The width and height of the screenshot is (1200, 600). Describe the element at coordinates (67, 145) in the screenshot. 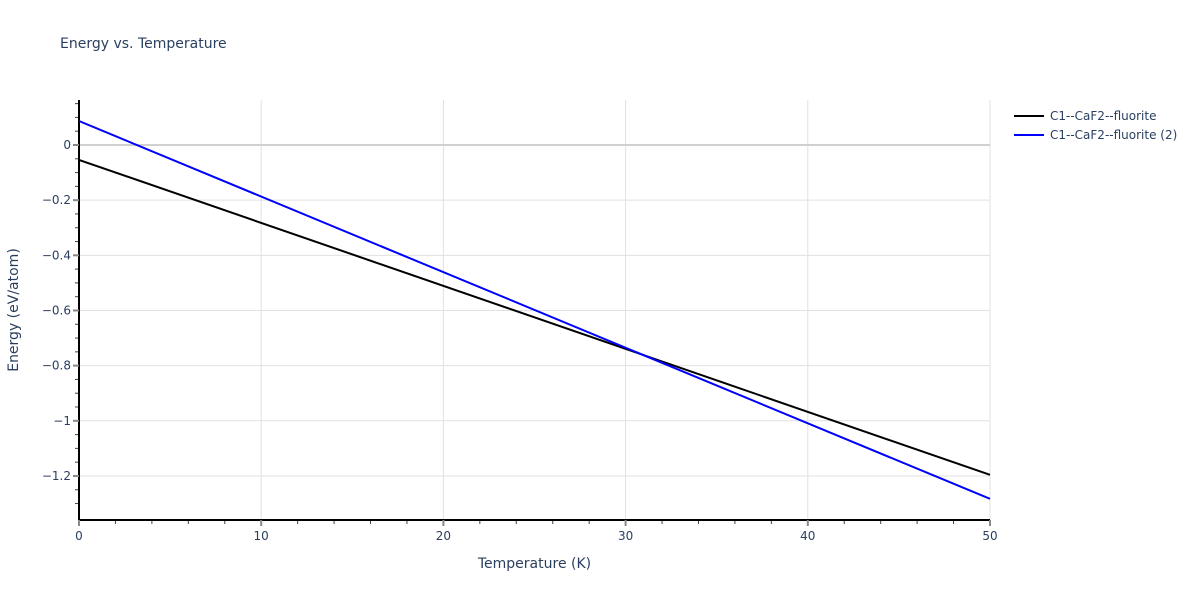

I see `y-tick-label: 0` at that location.